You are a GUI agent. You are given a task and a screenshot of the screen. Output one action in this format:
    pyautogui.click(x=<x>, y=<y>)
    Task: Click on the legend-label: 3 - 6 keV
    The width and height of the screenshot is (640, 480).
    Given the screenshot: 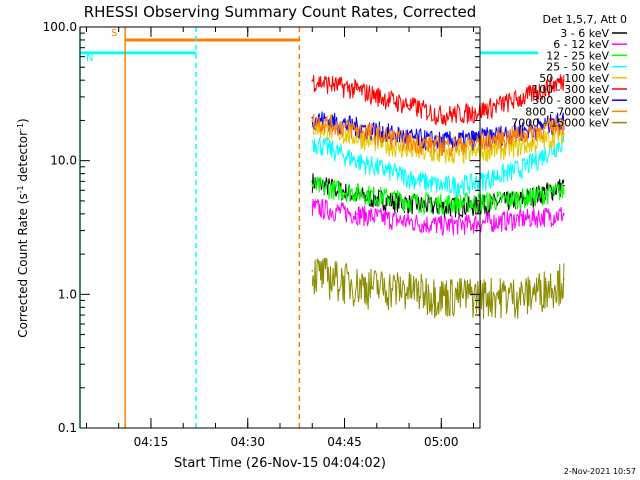 What is the action you would take?
    pyautogui.click(x=584, y=33)
    